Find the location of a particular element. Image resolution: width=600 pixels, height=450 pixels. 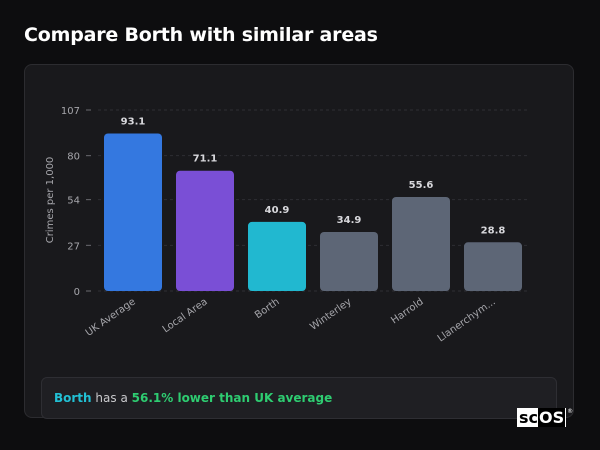

x-tick-label: Borth is located at coordinates (267, 308).